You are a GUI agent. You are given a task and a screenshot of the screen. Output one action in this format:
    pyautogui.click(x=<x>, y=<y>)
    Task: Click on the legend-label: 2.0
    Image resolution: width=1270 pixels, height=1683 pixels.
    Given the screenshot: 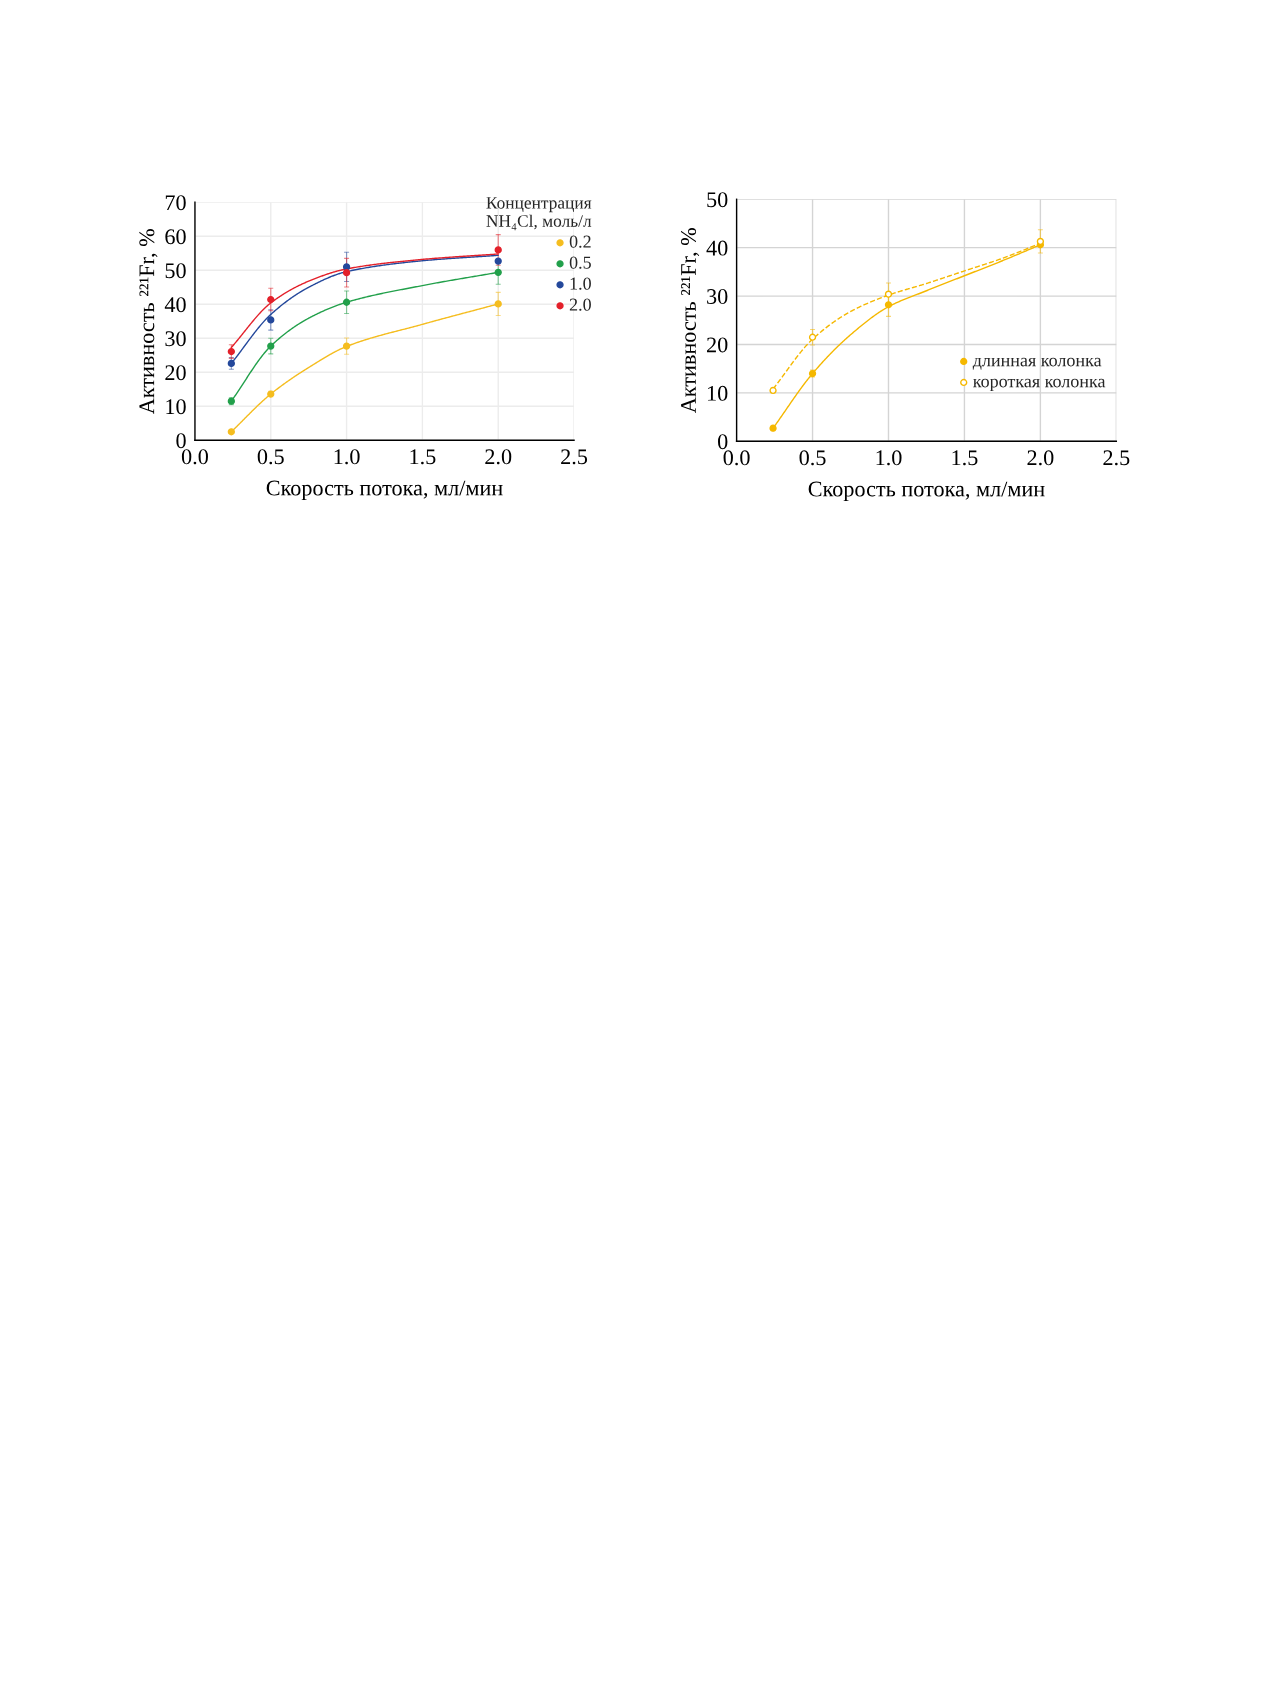 What is the action you would take?
    pyautogui.click(x=580, y=304)
    